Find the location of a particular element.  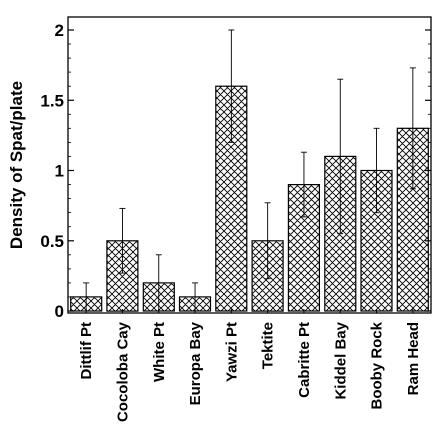

x-tick-label-6: Cabritte Pt is located at coordinates (304, 360).